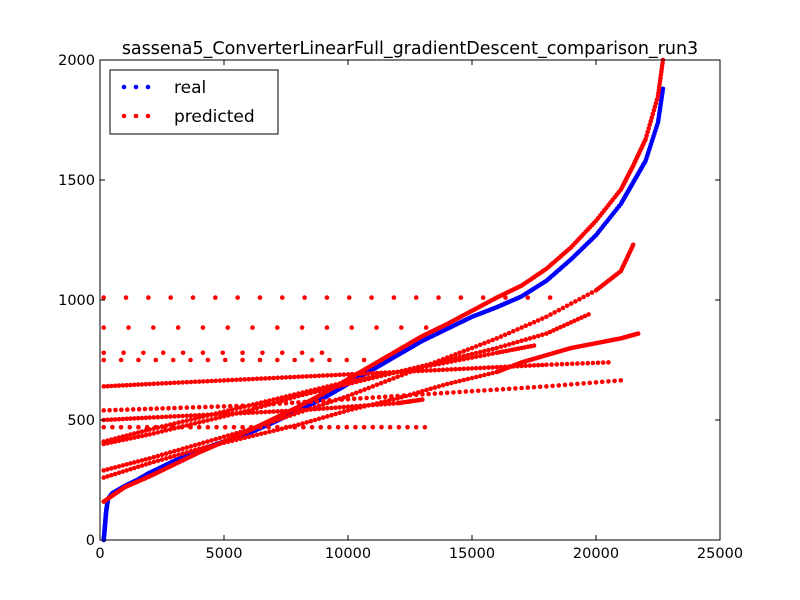 The width and height of the screenshot is (800, 600). What do you see at coordinates (190, 88) in the screenshot?
I see `legend-label-real: real` at bounding box center [190, 88].